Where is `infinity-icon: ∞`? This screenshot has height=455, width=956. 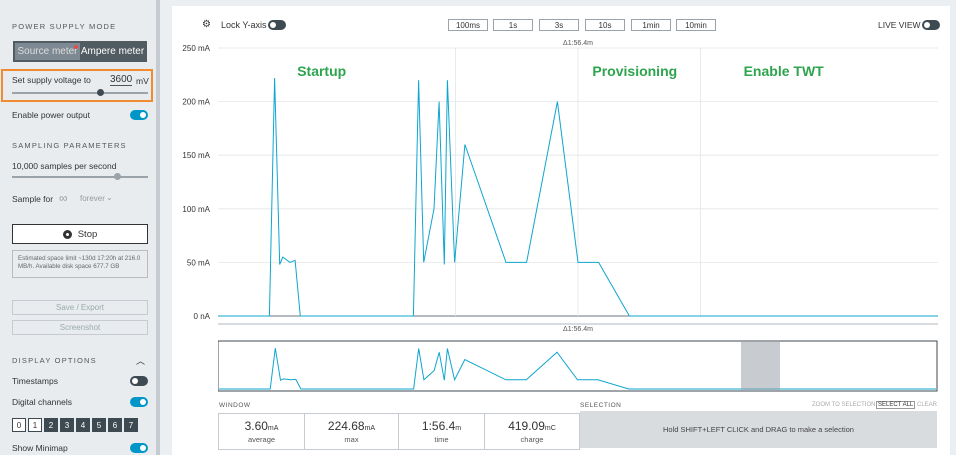 infinity-icon: ∞ is located at coordinates (63, 198).